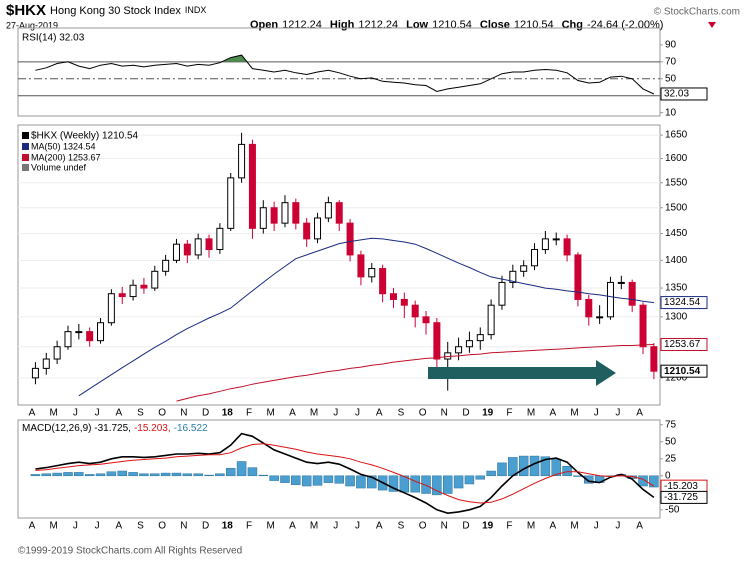 This screenshot has width=747, height=584. I want to click on rsi-line, so click(345, 74).